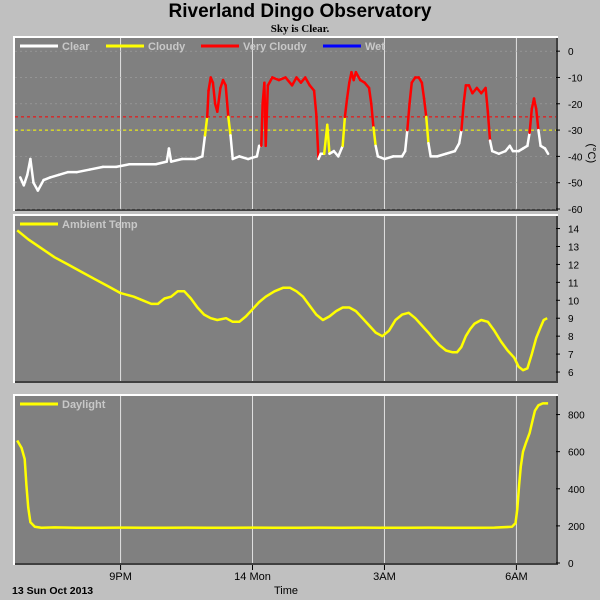 Image resolution: width=600 pixels, height=600 pixels. I want to click on y-tick-label: 600, so click(576, 453).